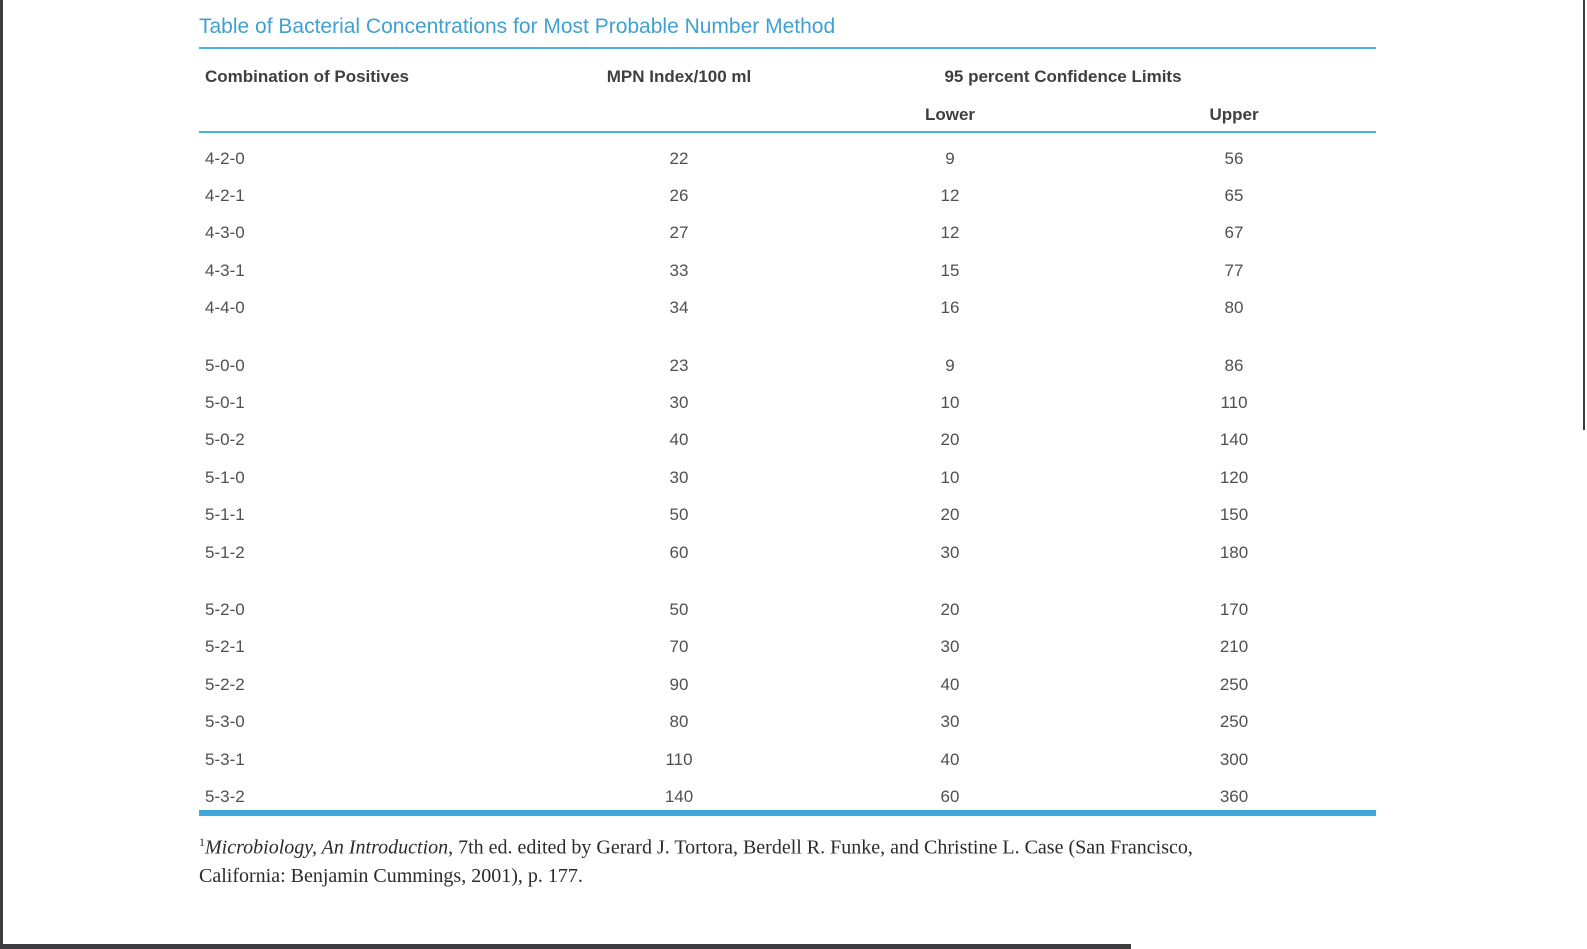 This screenshot has width=1587, height=949. Describe the element at coordinates (787, 440) in the screenshot. I see `table-row: 5-0-2 40 20 140` at that location.